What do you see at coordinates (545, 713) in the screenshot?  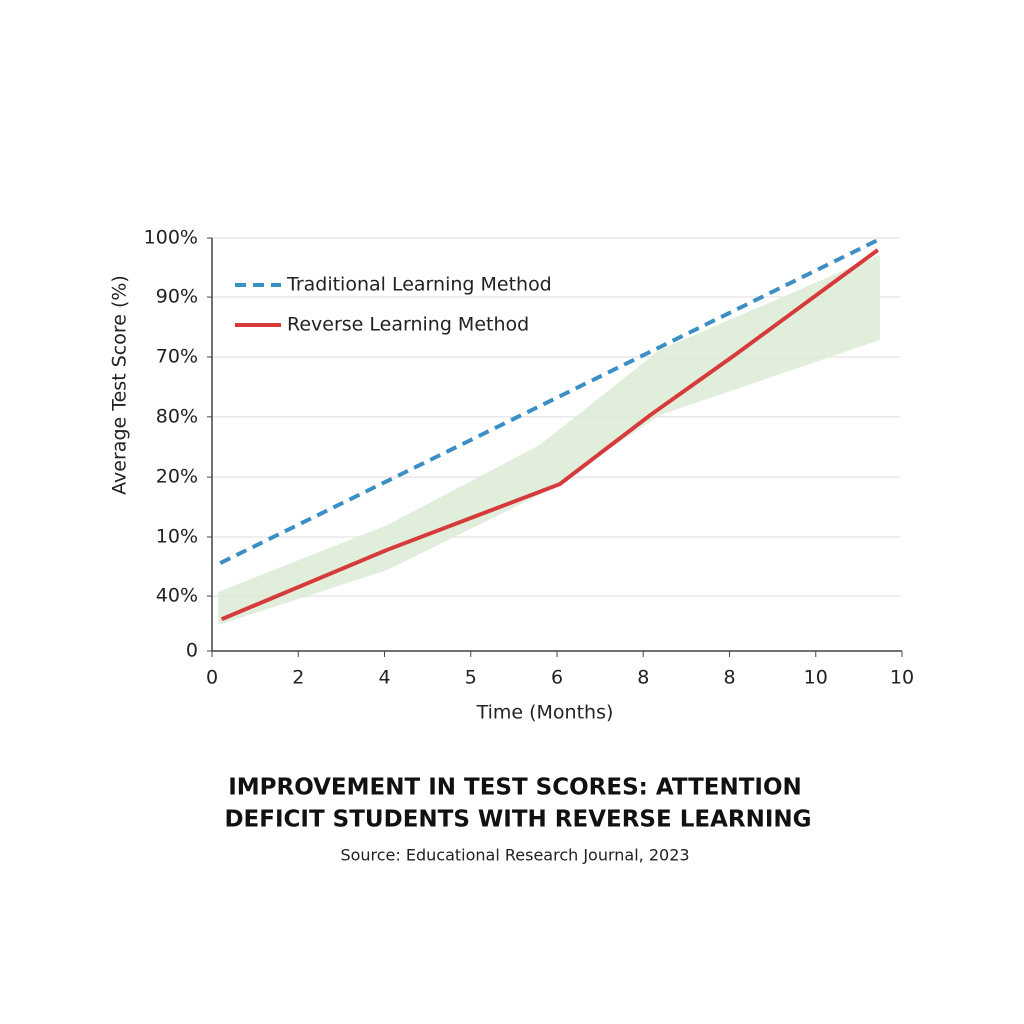 I see `x-axis-label: Time (Months)` at bounding box center [545, 713].